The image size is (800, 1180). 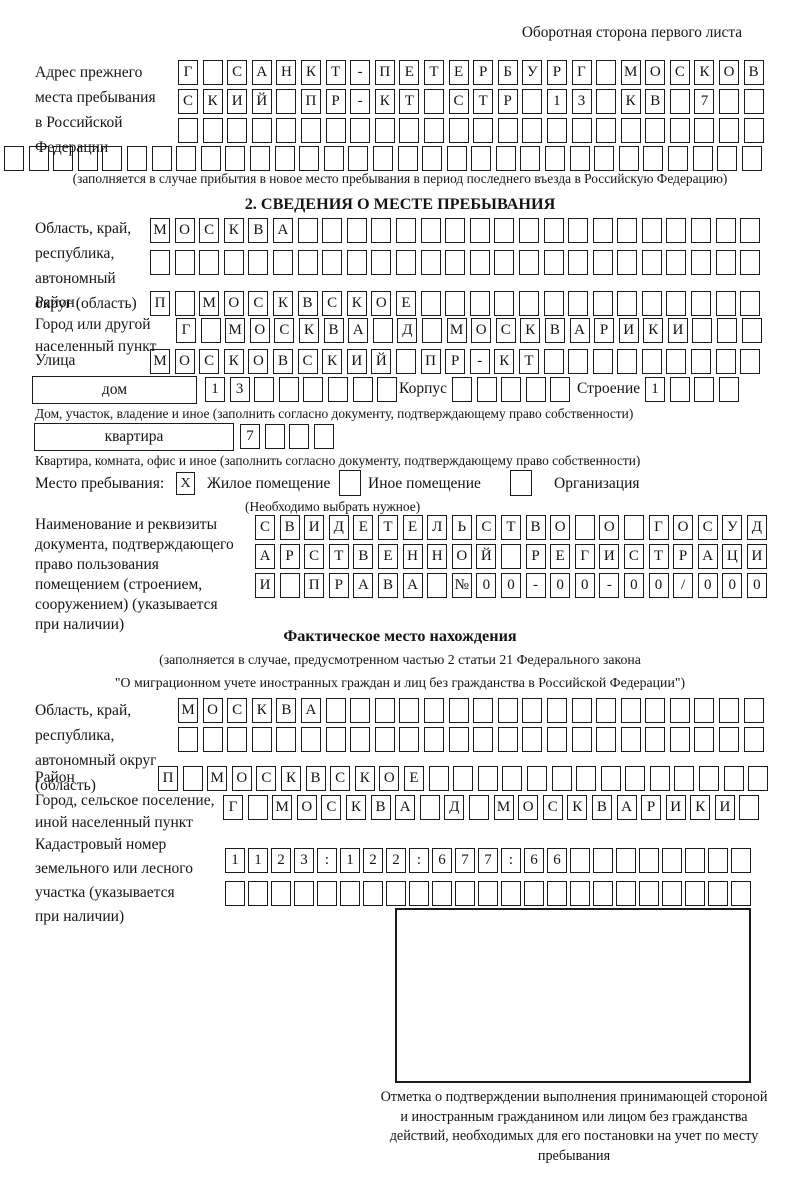 I want to click on char-box: 6, so click(x=557, y=860).